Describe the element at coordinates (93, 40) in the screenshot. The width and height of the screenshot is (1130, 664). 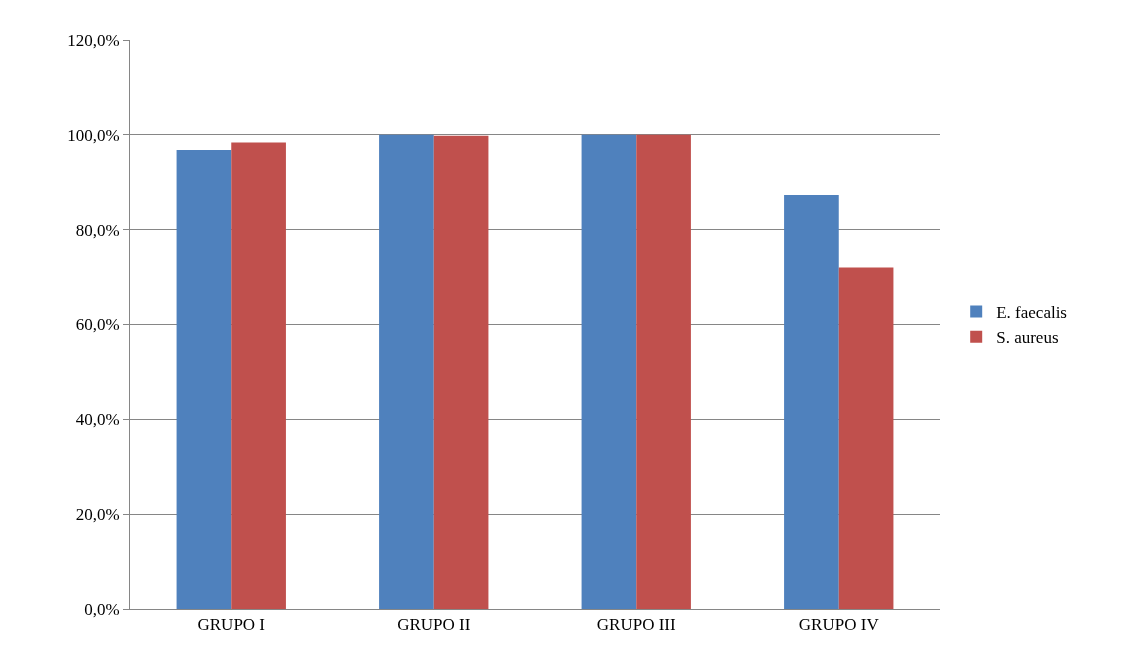
I see `y-tick-label: 120,0%` at that location.